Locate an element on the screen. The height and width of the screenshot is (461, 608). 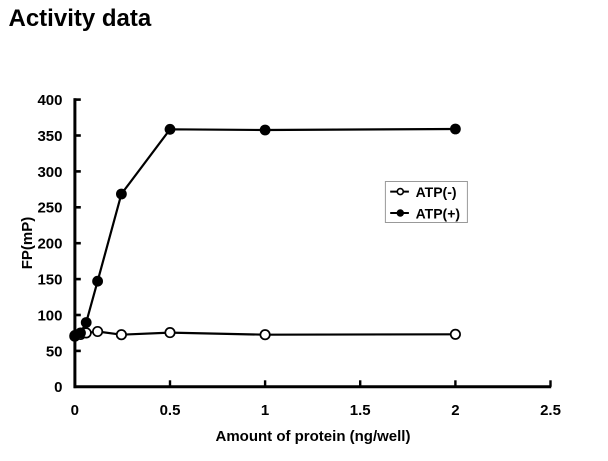
svg-text: 200 is located at coordinates (49, 244).